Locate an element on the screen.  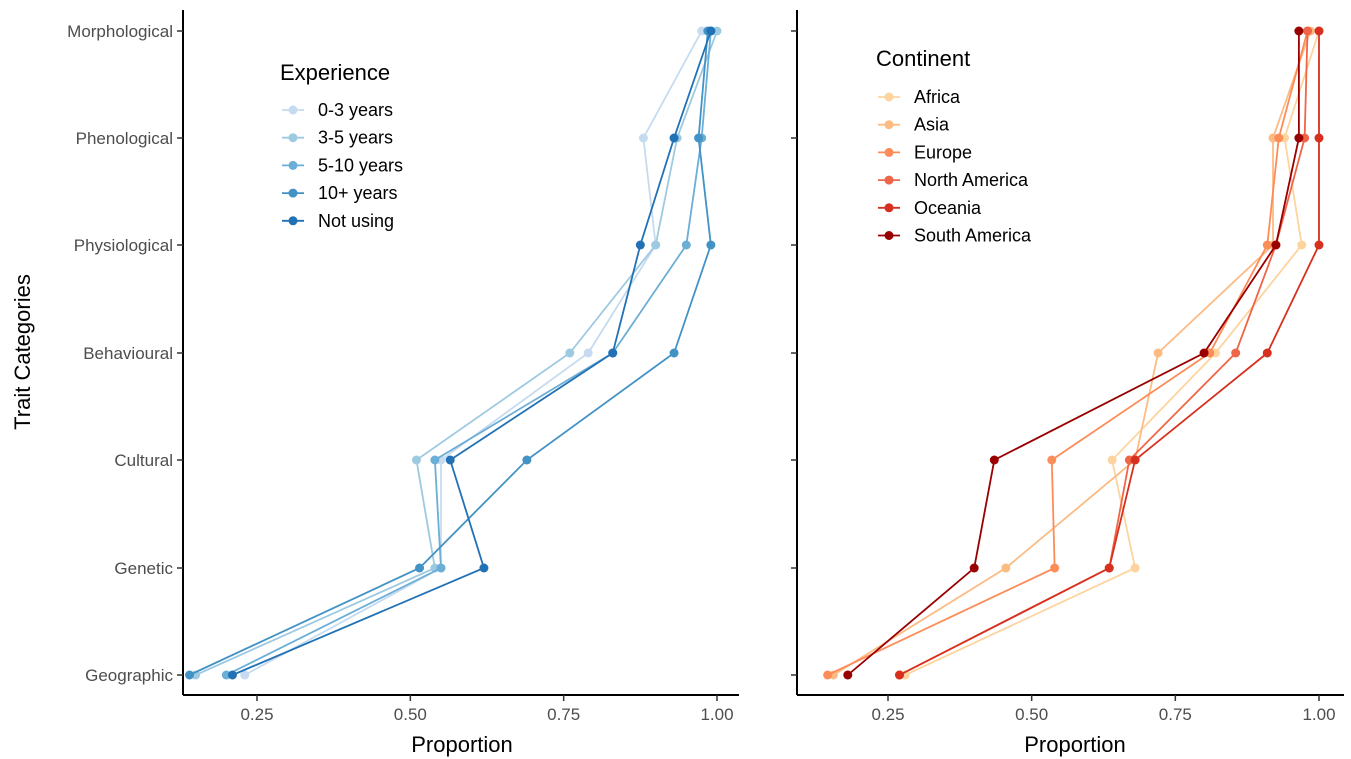
y-tick-label: Cultural is located at coordinates (143, 460).